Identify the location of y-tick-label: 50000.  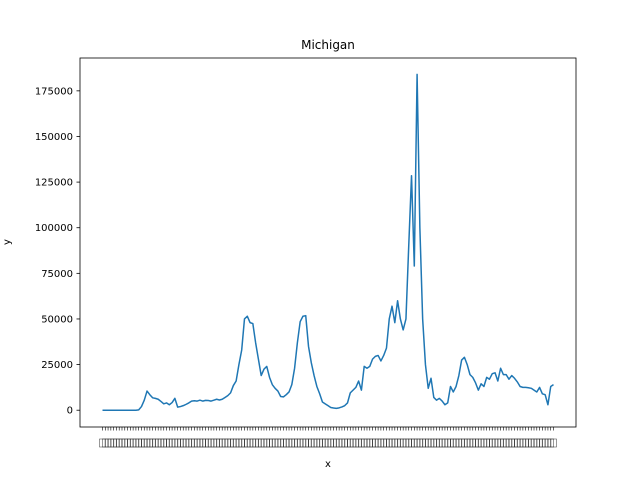
(57, 319).